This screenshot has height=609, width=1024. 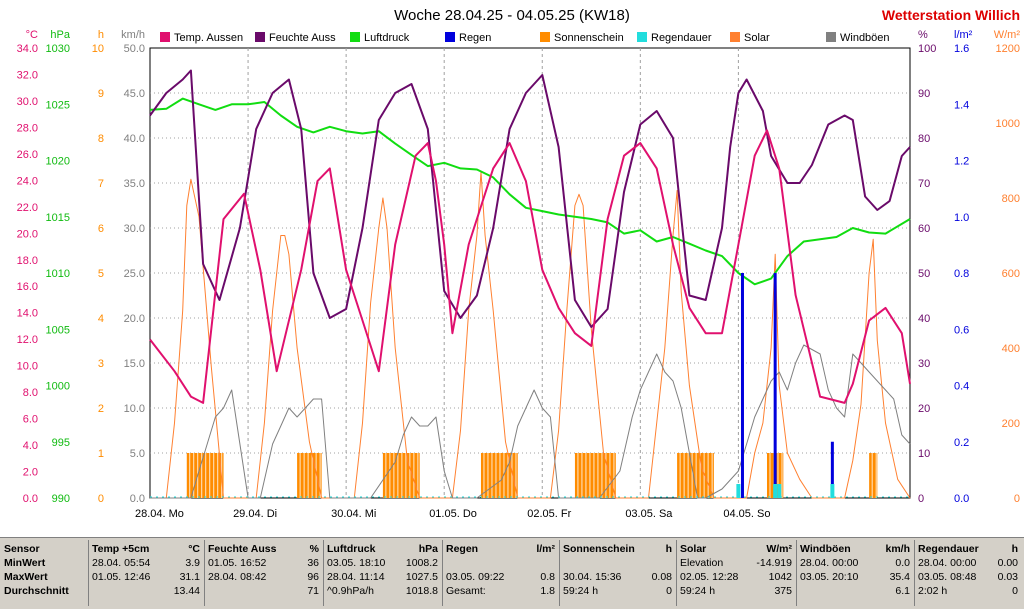 I want to click on sunshine-axis-tick: 7, so click(x=101, y=184).